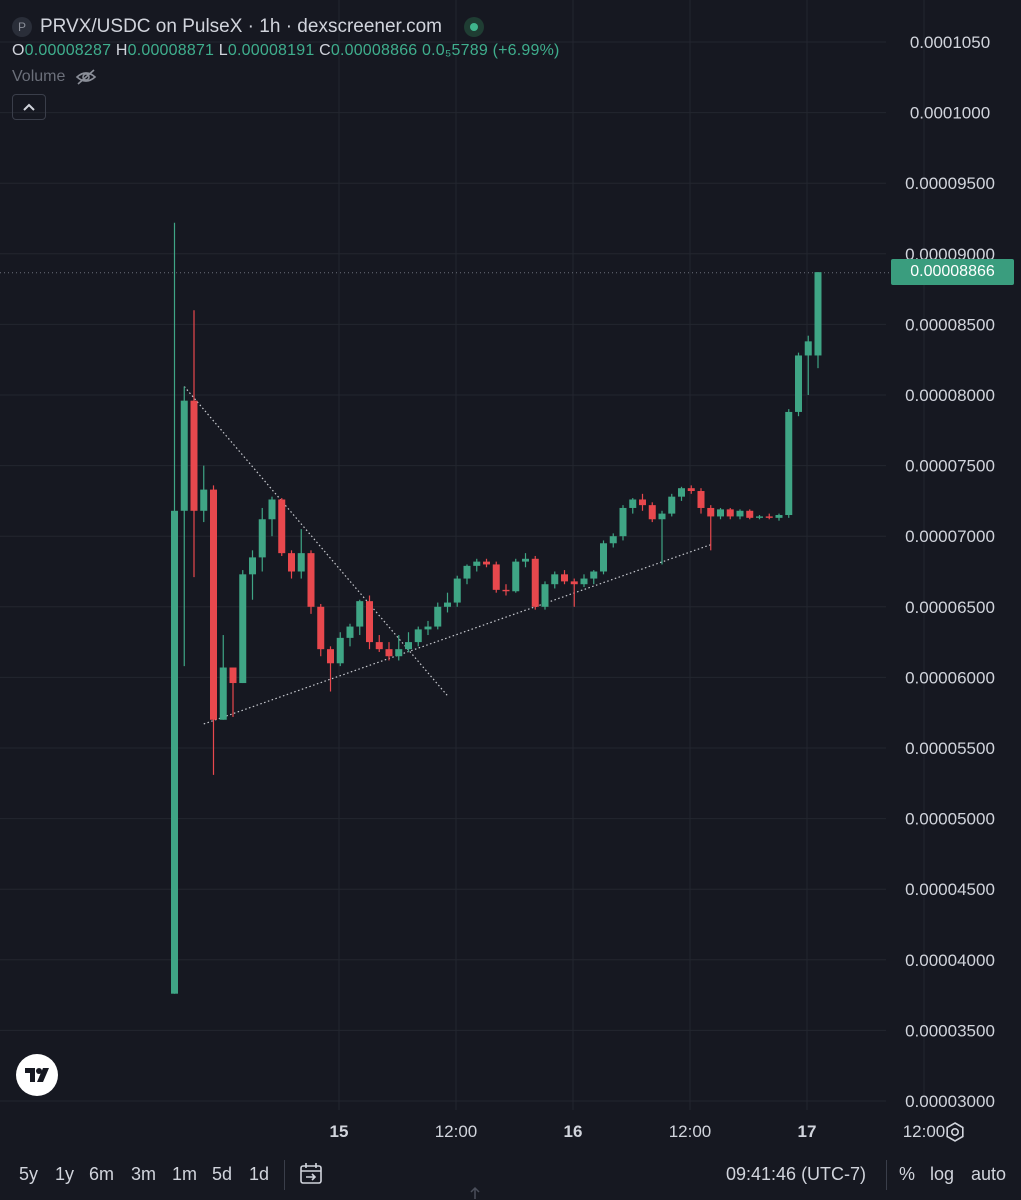  Describe the element at coordinates (271, 50) in the screenshot. I see `low-value: 0.00008191` at that location.